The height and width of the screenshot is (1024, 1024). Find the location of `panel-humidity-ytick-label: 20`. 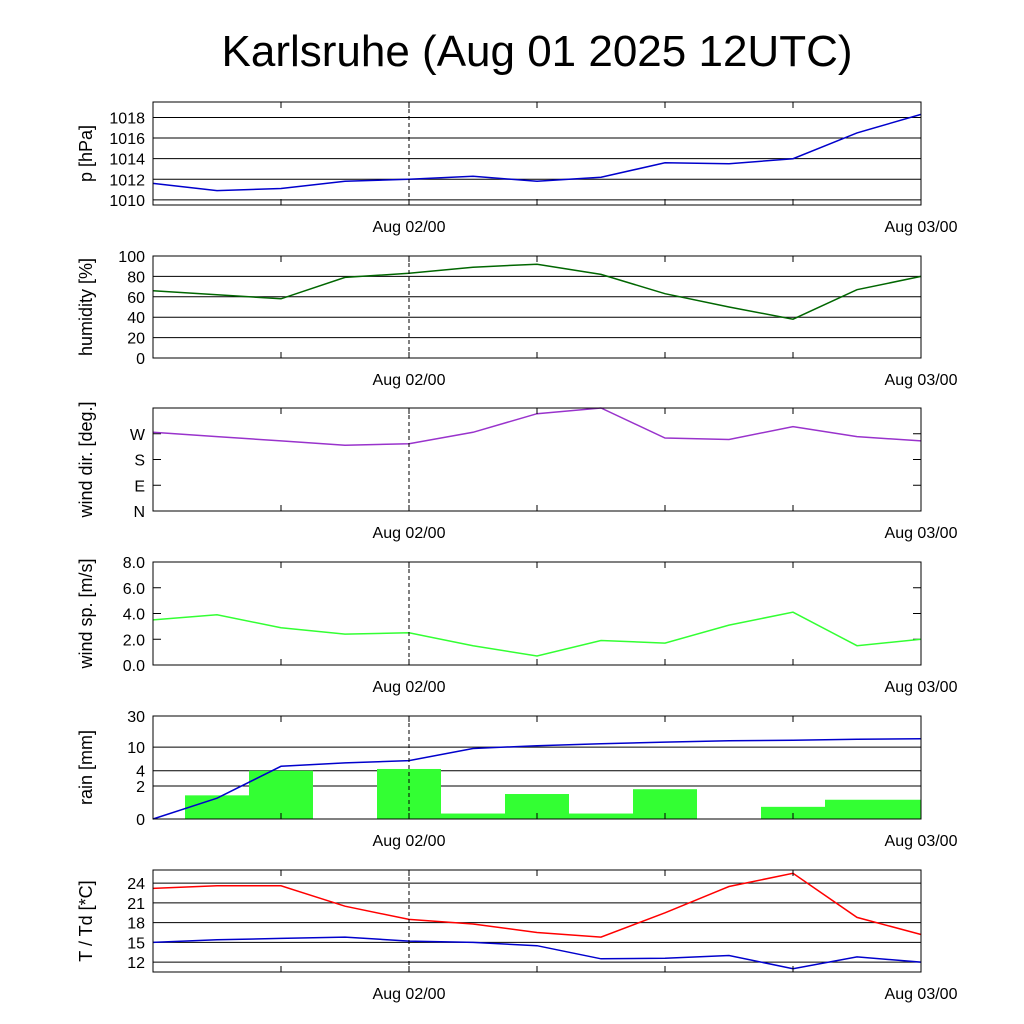

panel-humidity-ytick-label: 20 is located at coordinates (136, 339).